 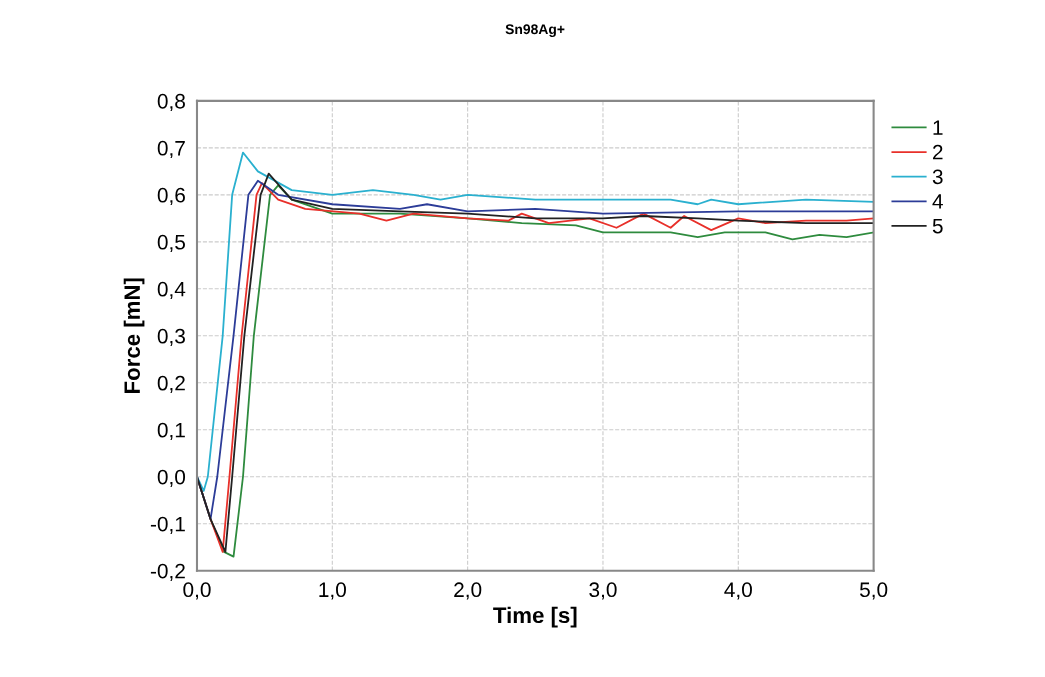 What do you see at coordinates (937, 201) in the screenshot?
I see `legend-label: 4` at bounding box center [937, 201].